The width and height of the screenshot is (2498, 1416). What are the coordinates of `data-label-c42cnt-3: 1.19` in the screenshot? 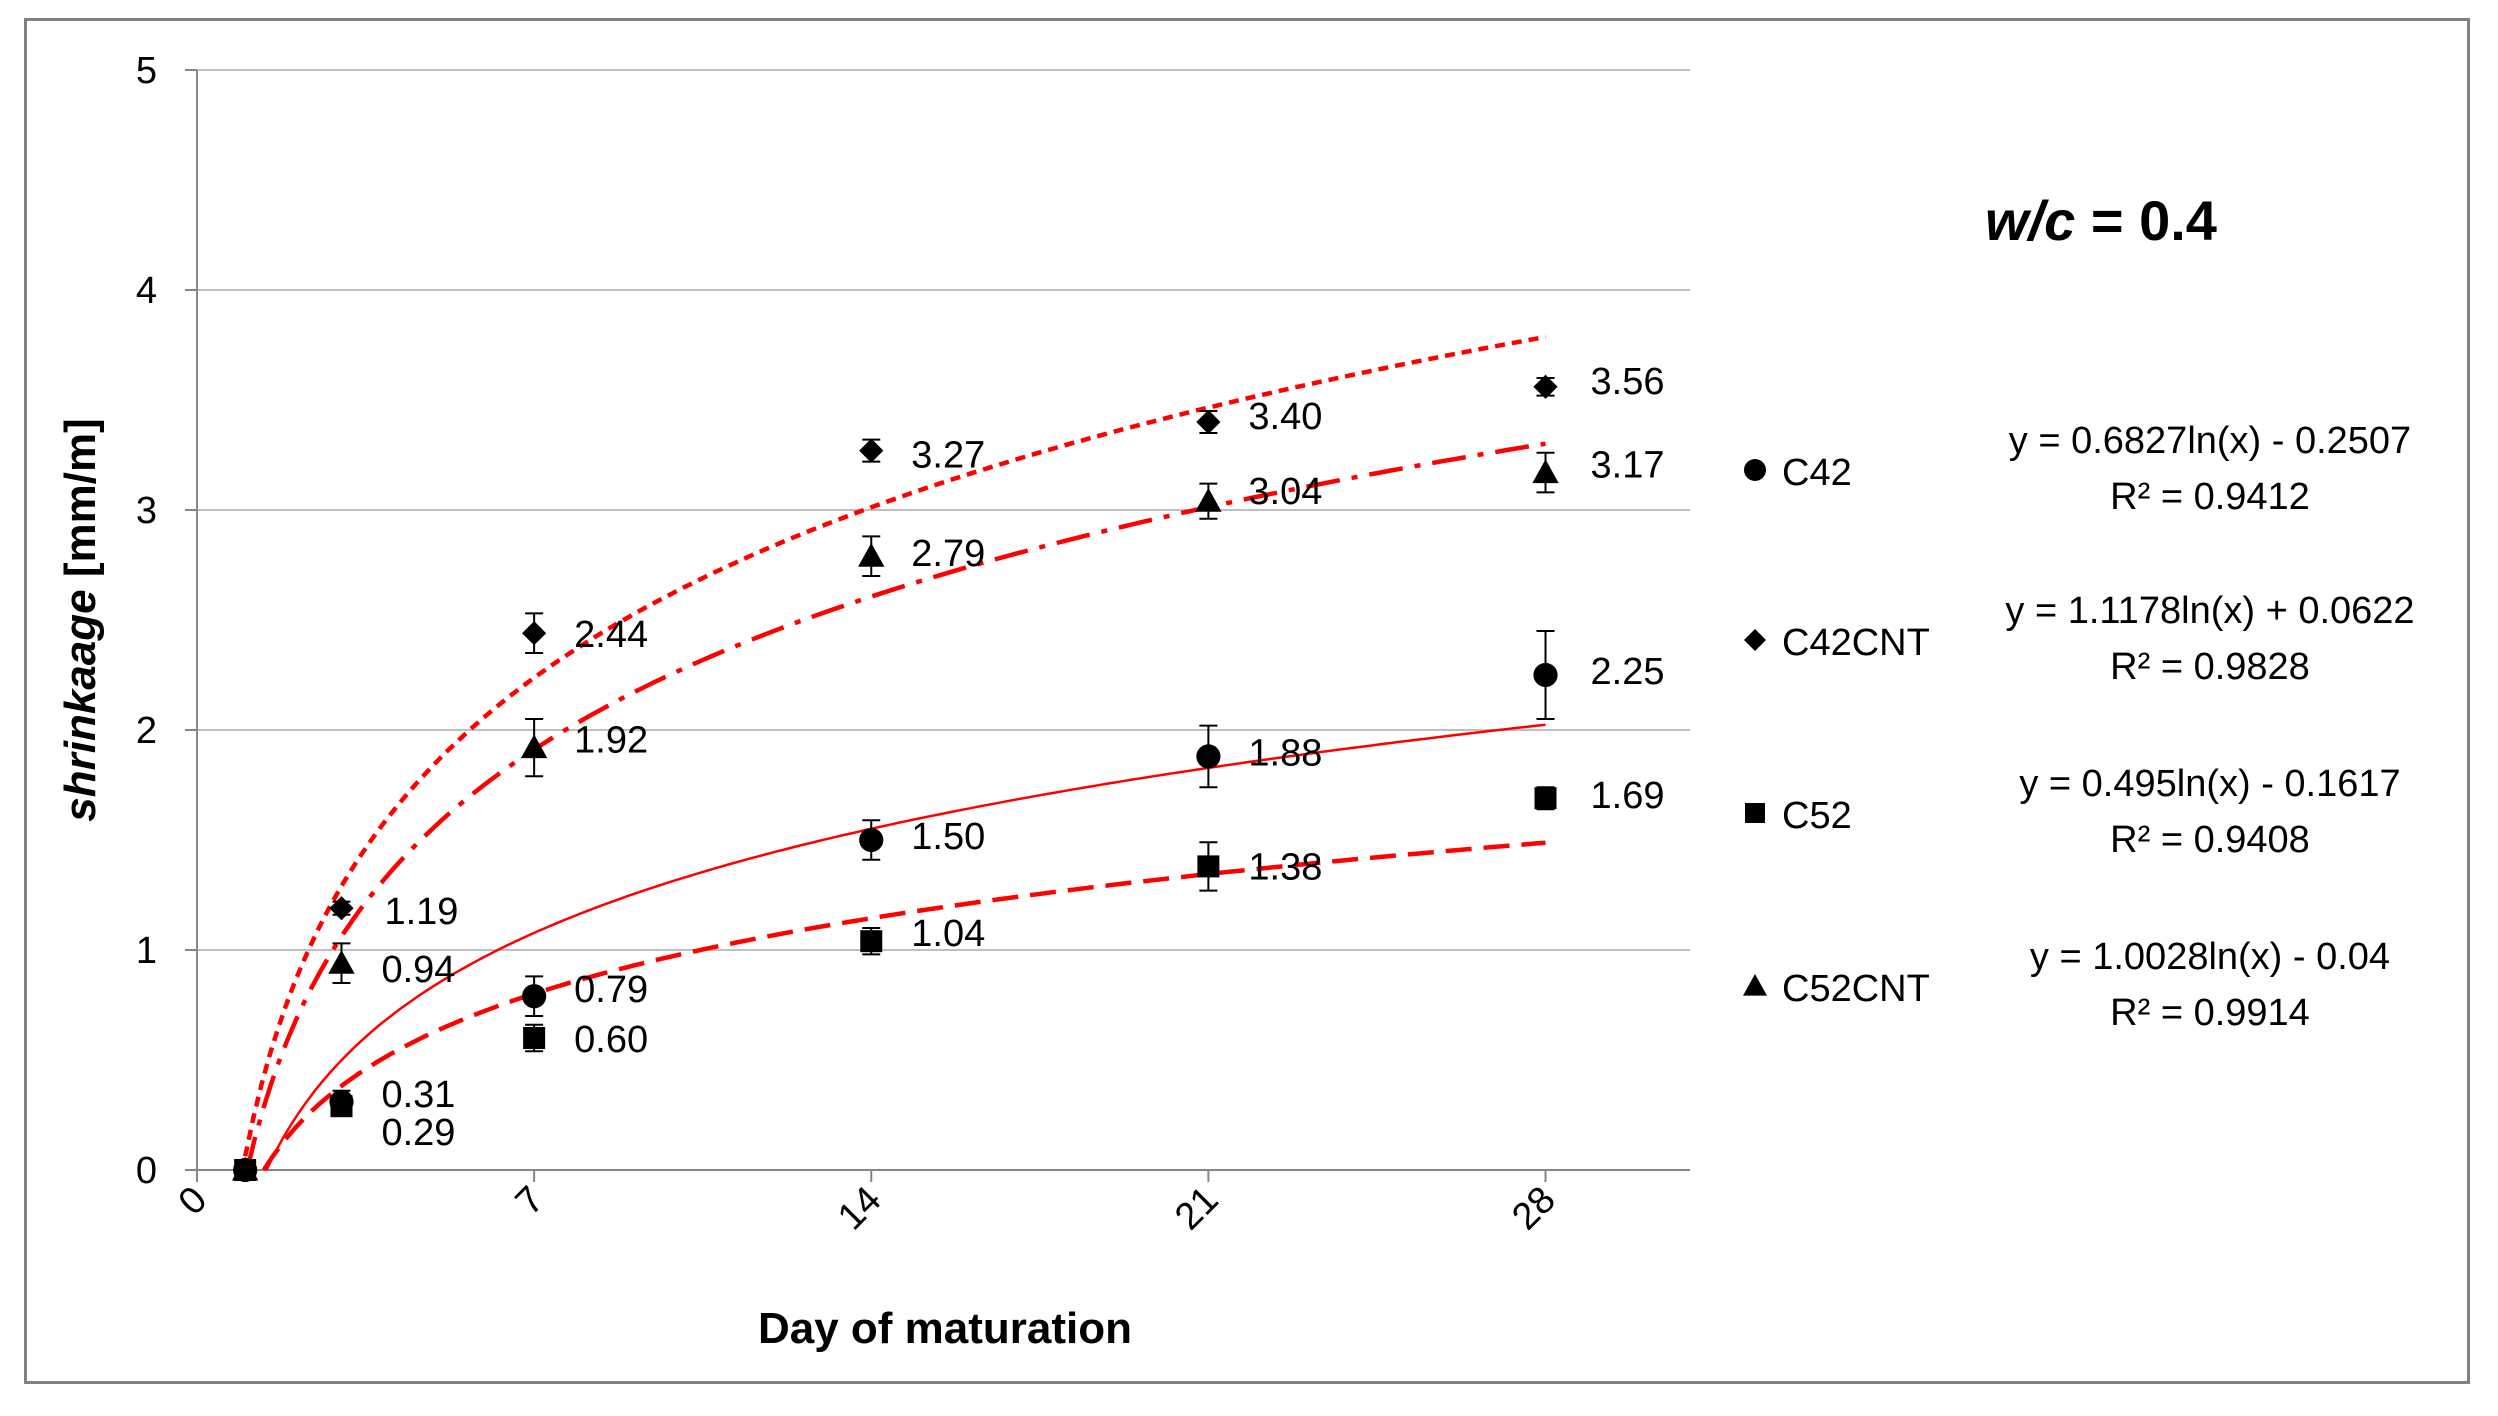 It's located at (421, 912).